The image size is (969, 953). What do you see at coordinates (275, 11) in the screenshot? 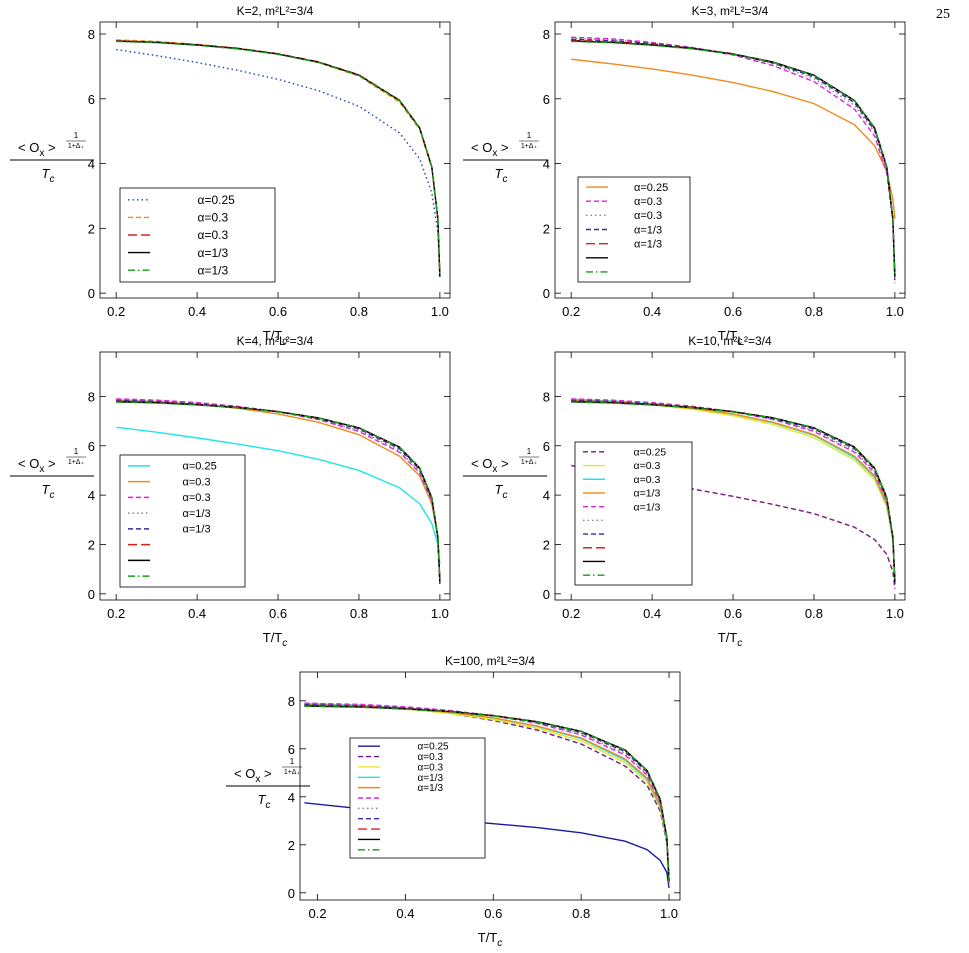
I see `chart-title: K=2, m²L²=3/4` at bounding box center [275, 11].